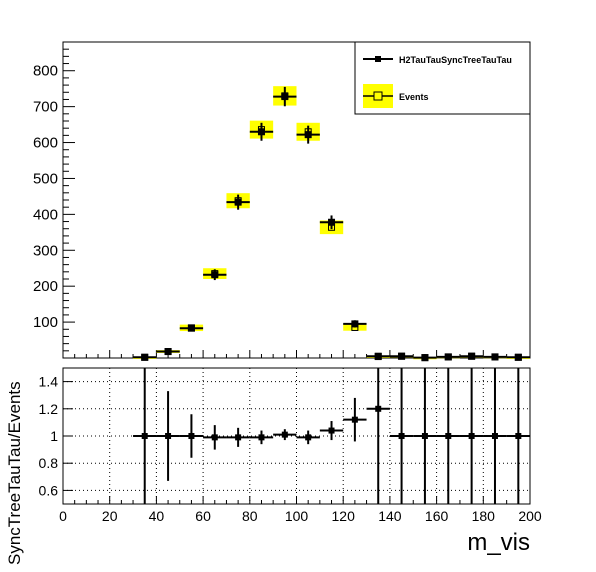  Describe the element at coordinates (414, 97) in the screenshot. I see `legend-label-events: Events` at that location.